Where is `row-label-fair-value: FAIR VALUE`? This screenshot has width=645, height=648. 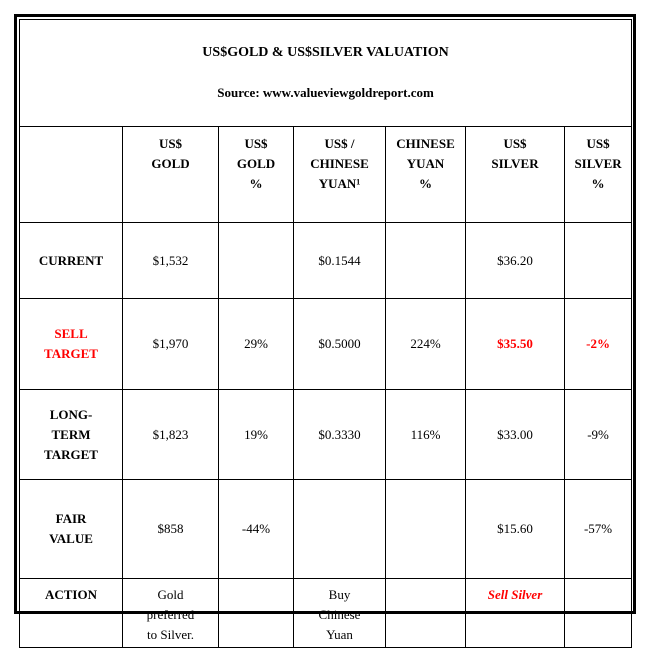
row-label-fair-value: FAIR VALUE is located at coordinates (71, 529).